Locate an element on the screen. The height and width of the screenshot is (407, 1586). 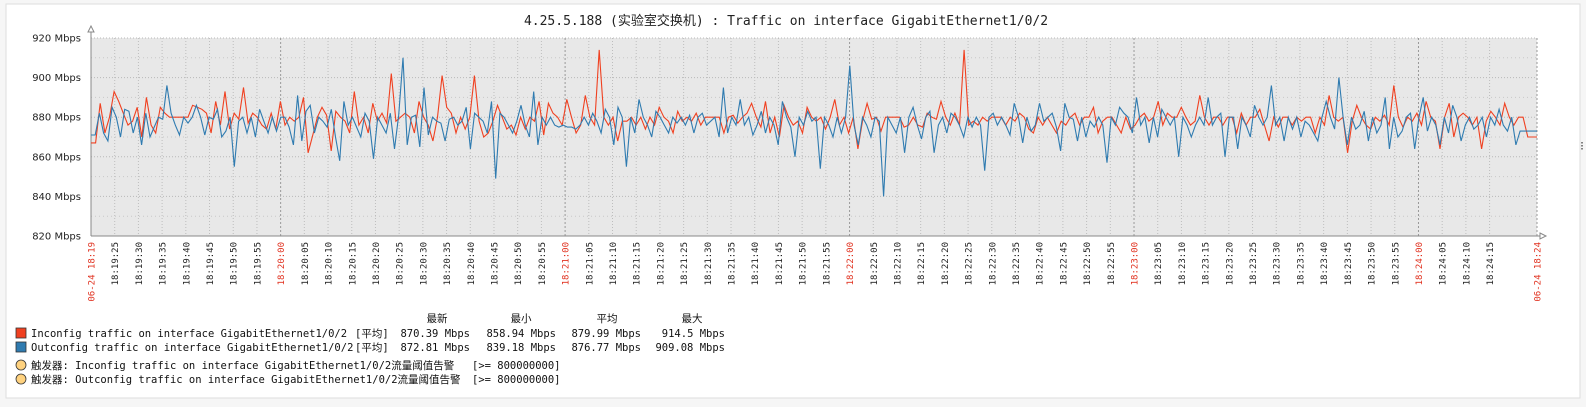
legend-value: 879.99 Mbps is located at coordinates (606, 334).